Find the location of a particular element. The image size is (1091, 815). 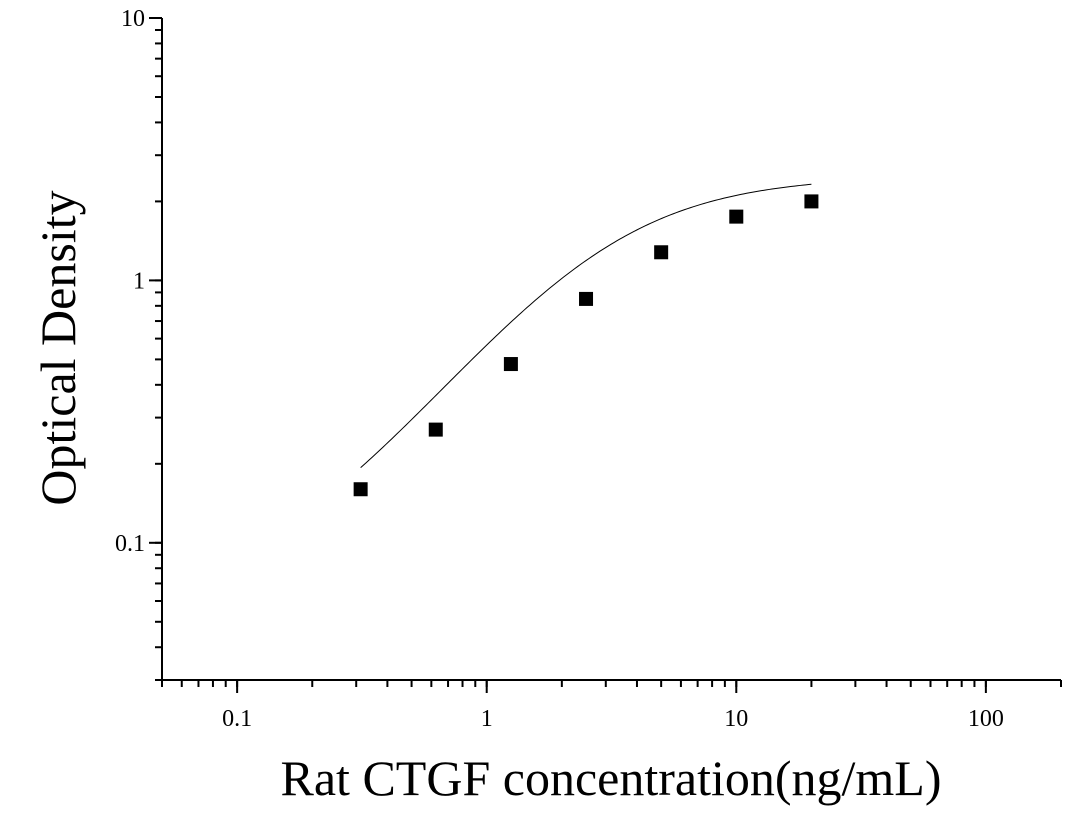

y-tick-labels: 0.1 1 10 is located at coordinates (130, 281).